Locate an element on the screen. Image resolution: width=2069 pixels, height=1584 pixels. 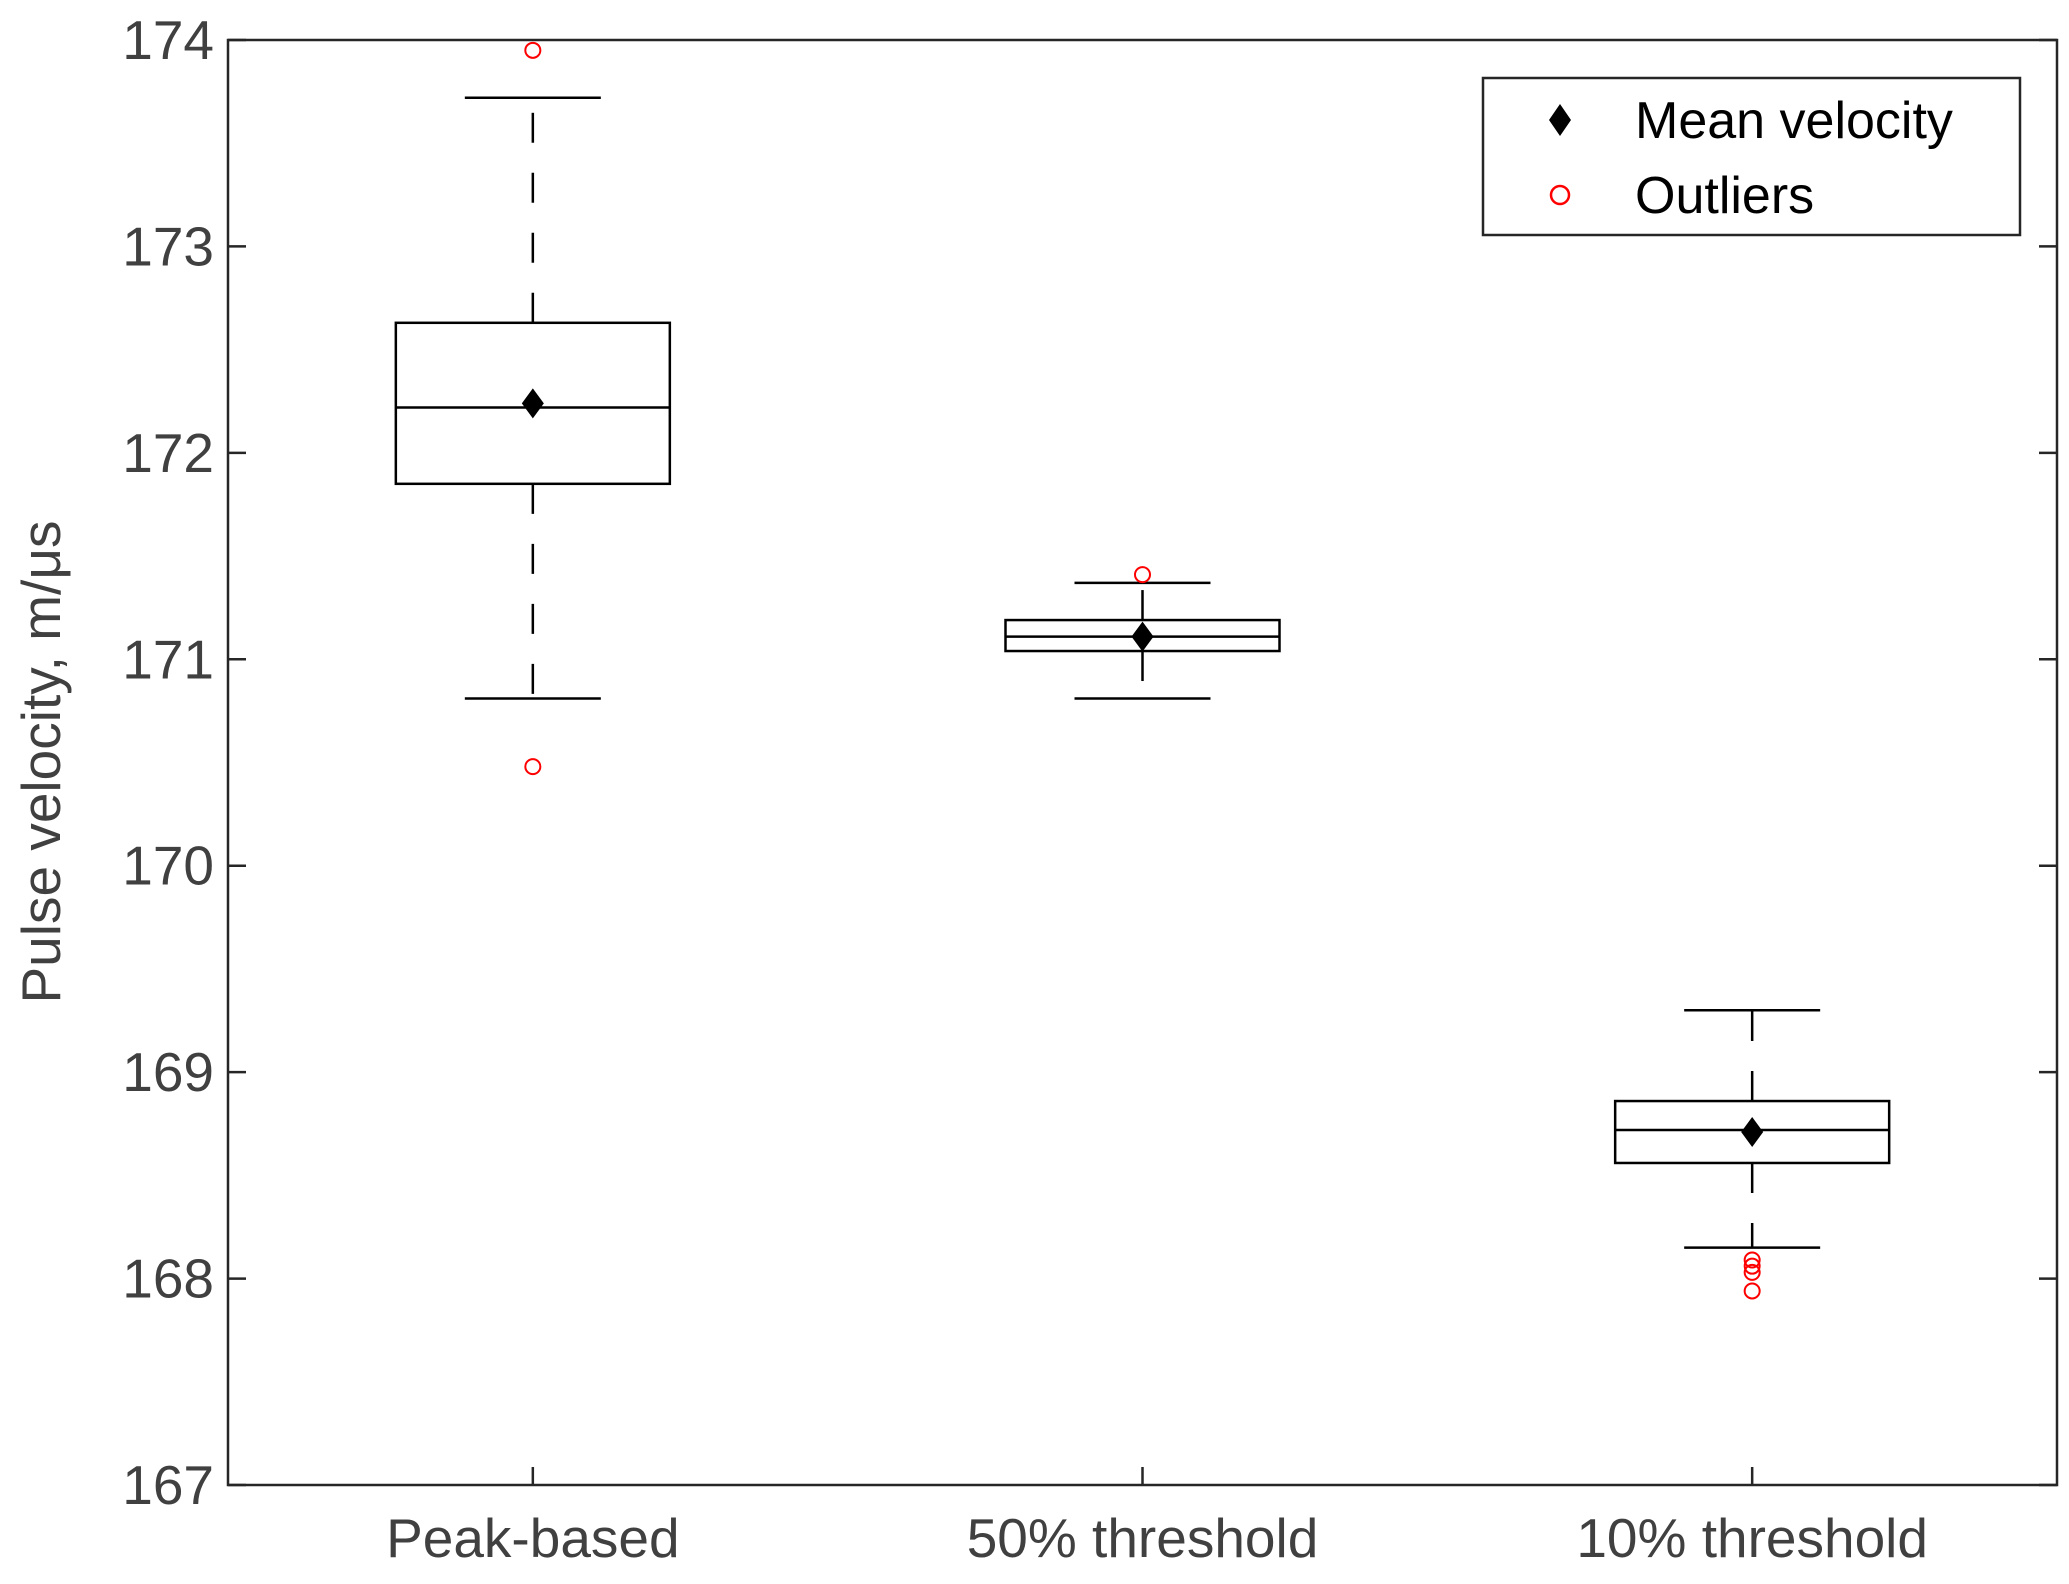
x-tick-label: Peak-based is located at coordinates (533, 1538).